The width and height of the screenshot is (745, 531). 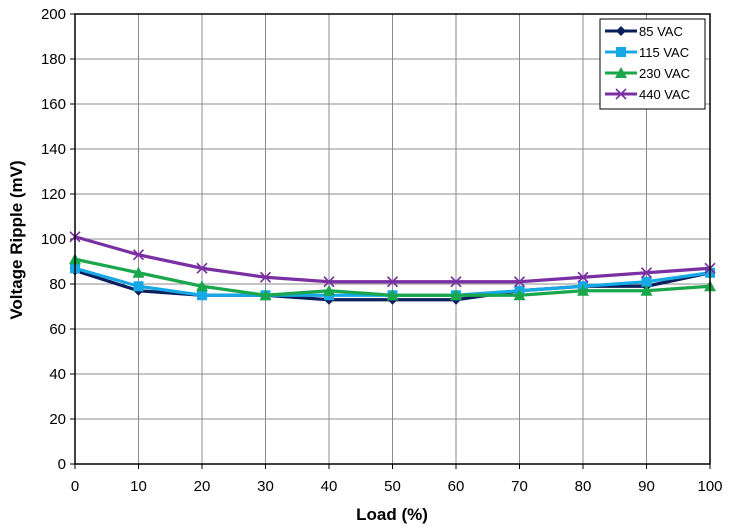 I want to click on legend-label: 115 VAC, so click(x=664, y=52).